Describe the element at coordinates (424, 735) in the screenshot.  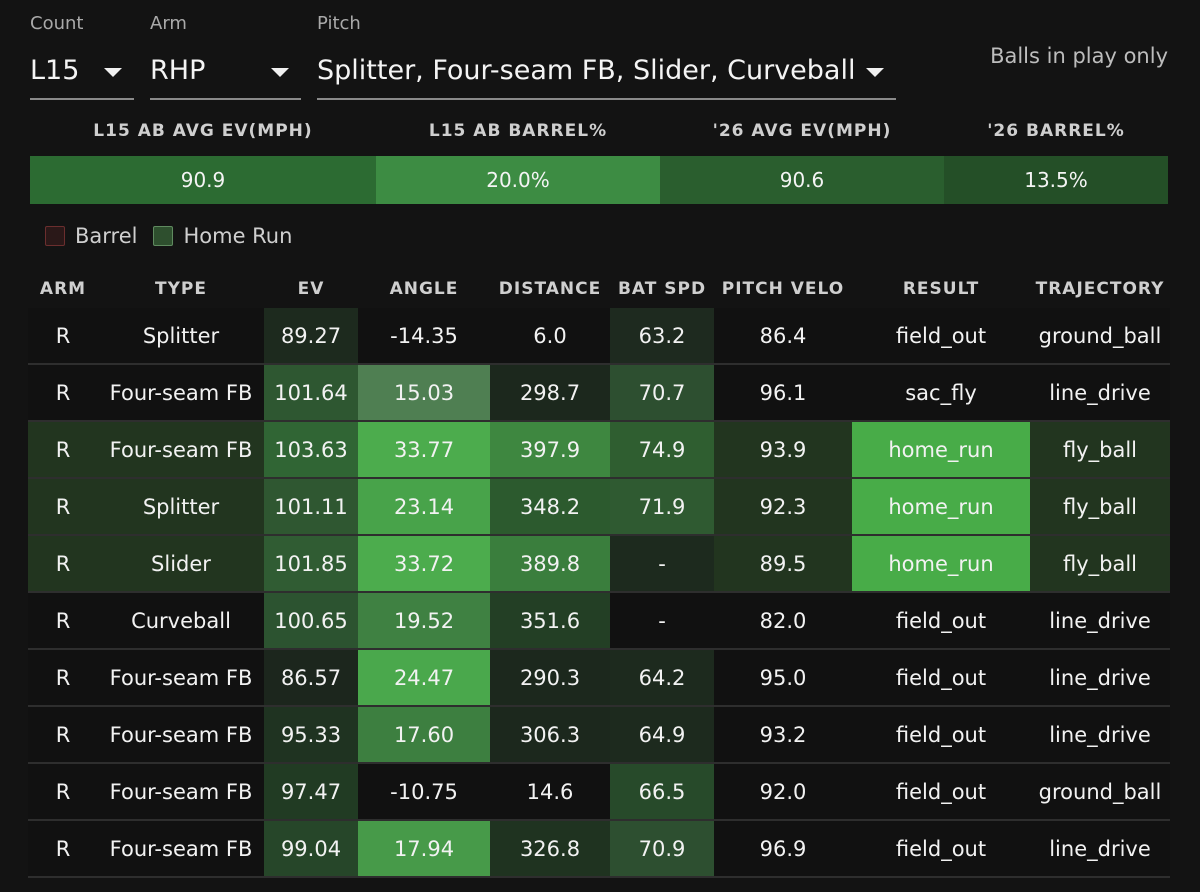
I see `cell-angle: 17.60` at that location.